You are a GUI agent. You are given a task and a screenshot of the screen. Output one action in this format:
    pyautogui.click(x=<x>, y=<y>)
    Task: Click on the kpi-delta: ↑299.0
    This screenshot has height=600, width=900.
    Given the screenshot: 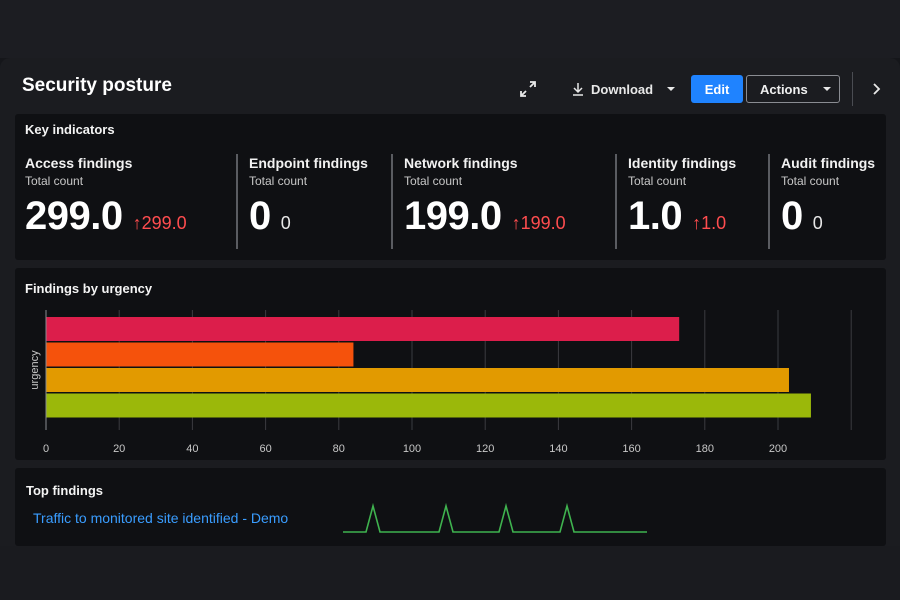 What is the action you would take?
    pyautogui.click(x=160, y=223)
    